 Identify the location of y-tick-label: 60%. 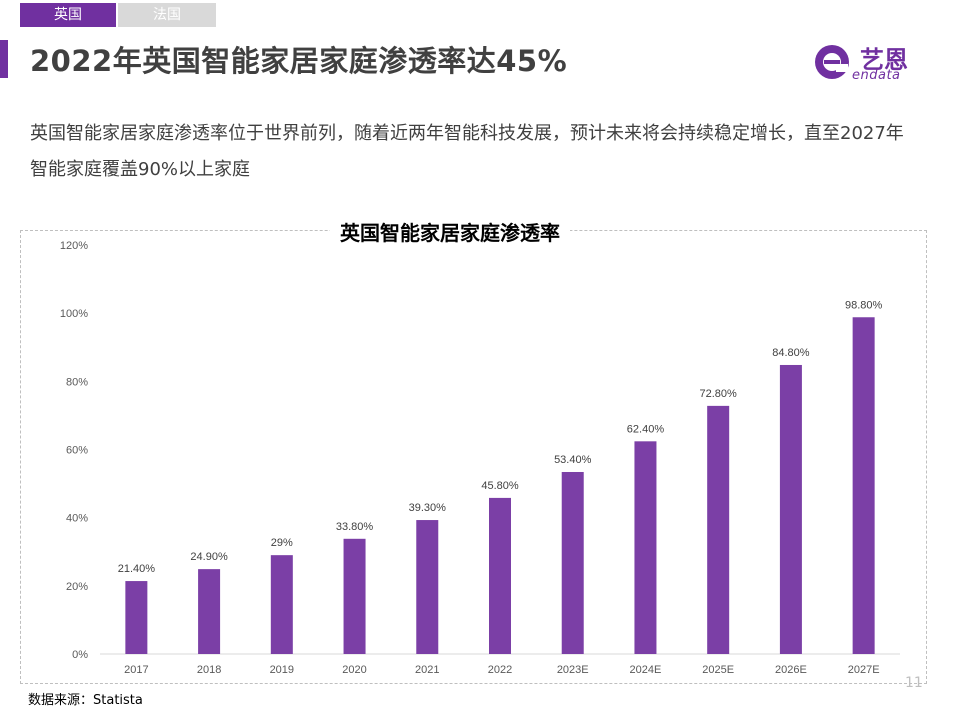
(77, 451).